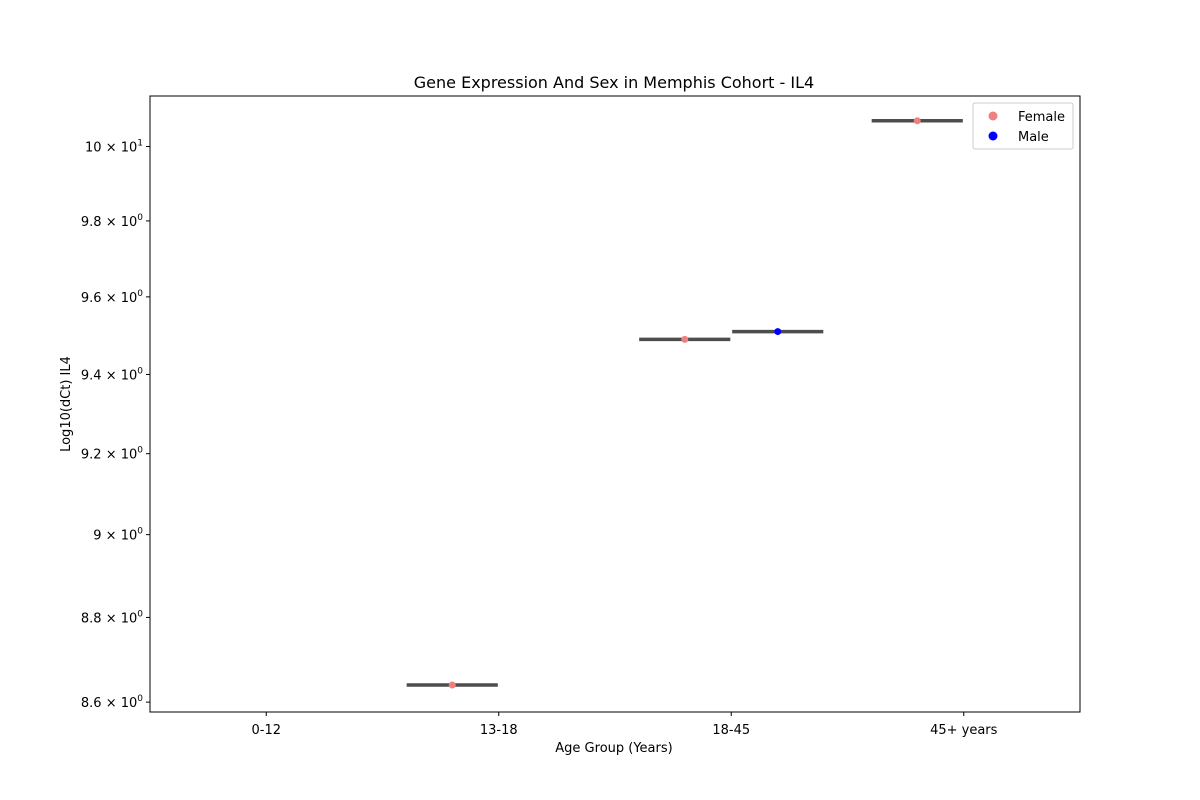 The width and height of the screenshot is (1200, 800). Describe the element at coordinates (112, 297) in the screenshot. I see `y-tick-label: 9.6 × 100` at that location.